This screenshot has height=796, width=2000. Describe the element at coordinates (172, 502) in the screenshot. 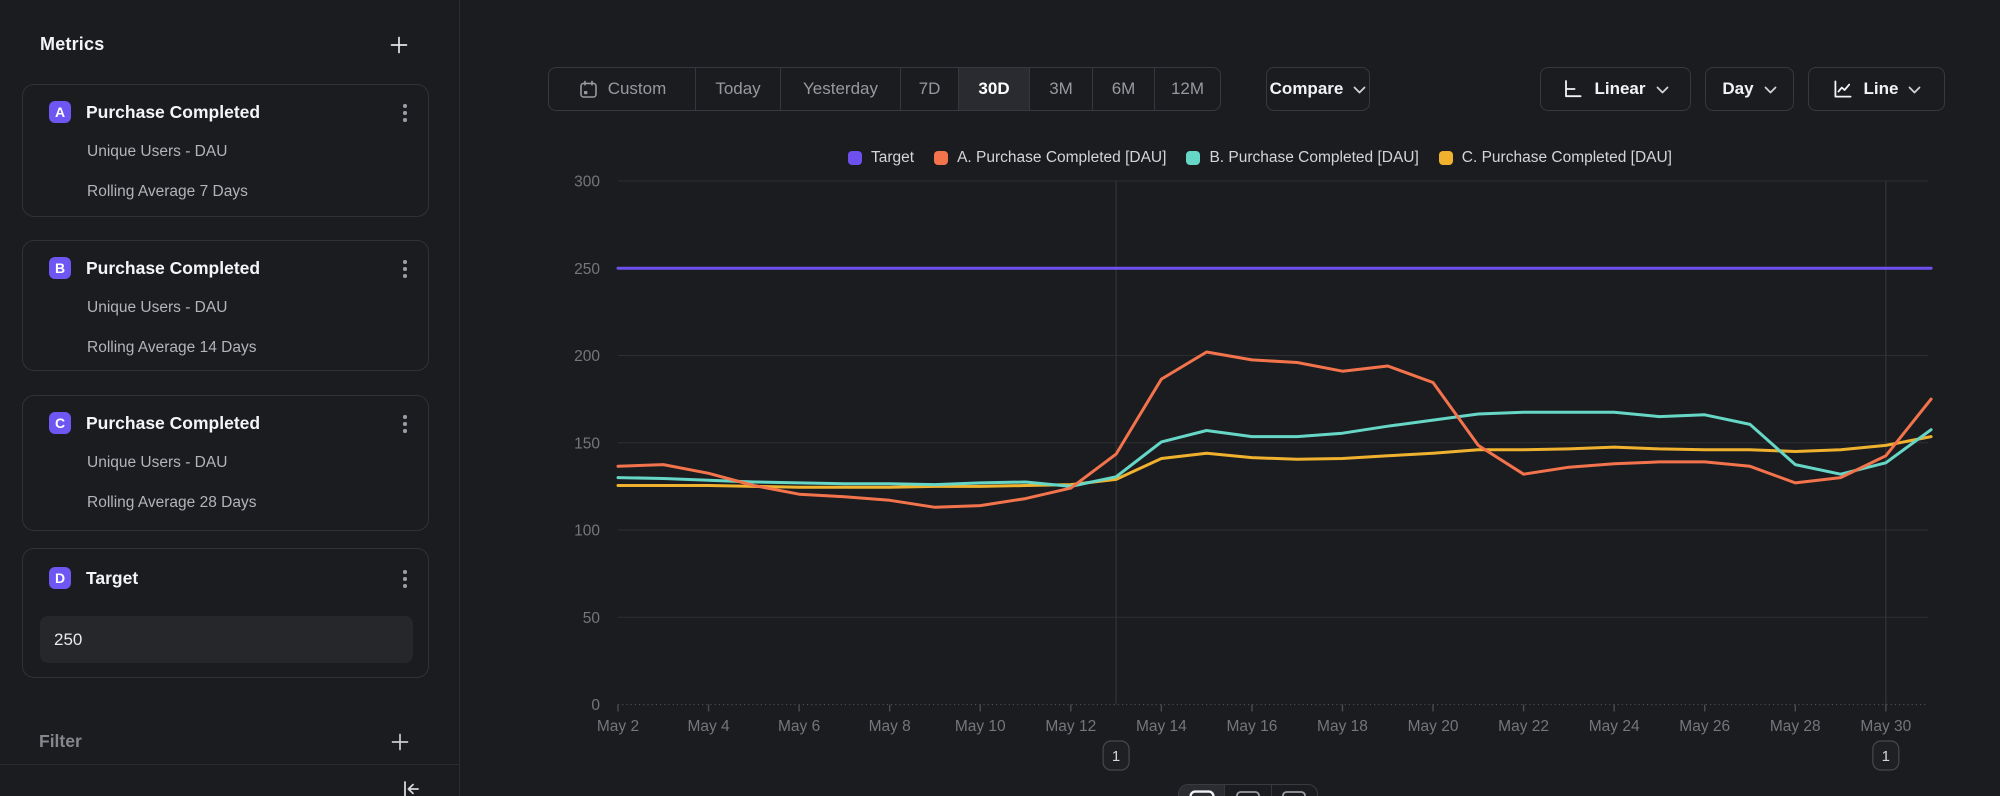

I see `metric-rolling-average: Rolling Average 28 Days` at that location.